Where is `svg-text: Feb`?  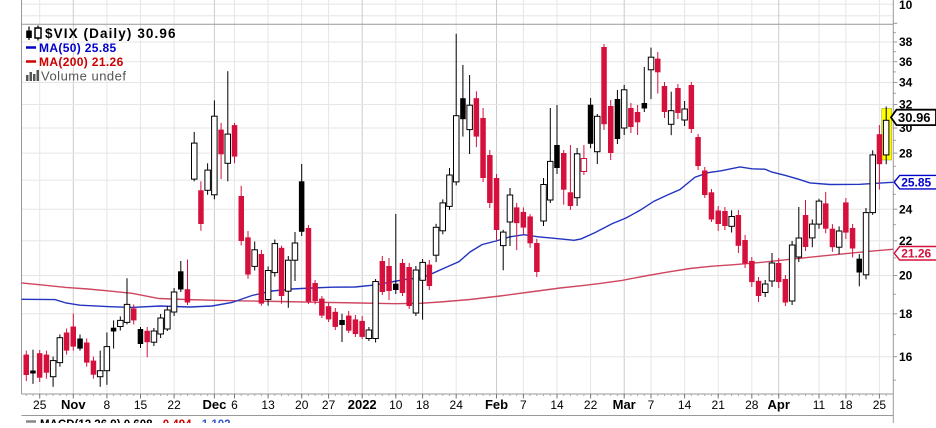
svg-text: Feb is located at coordinates (496, 404).